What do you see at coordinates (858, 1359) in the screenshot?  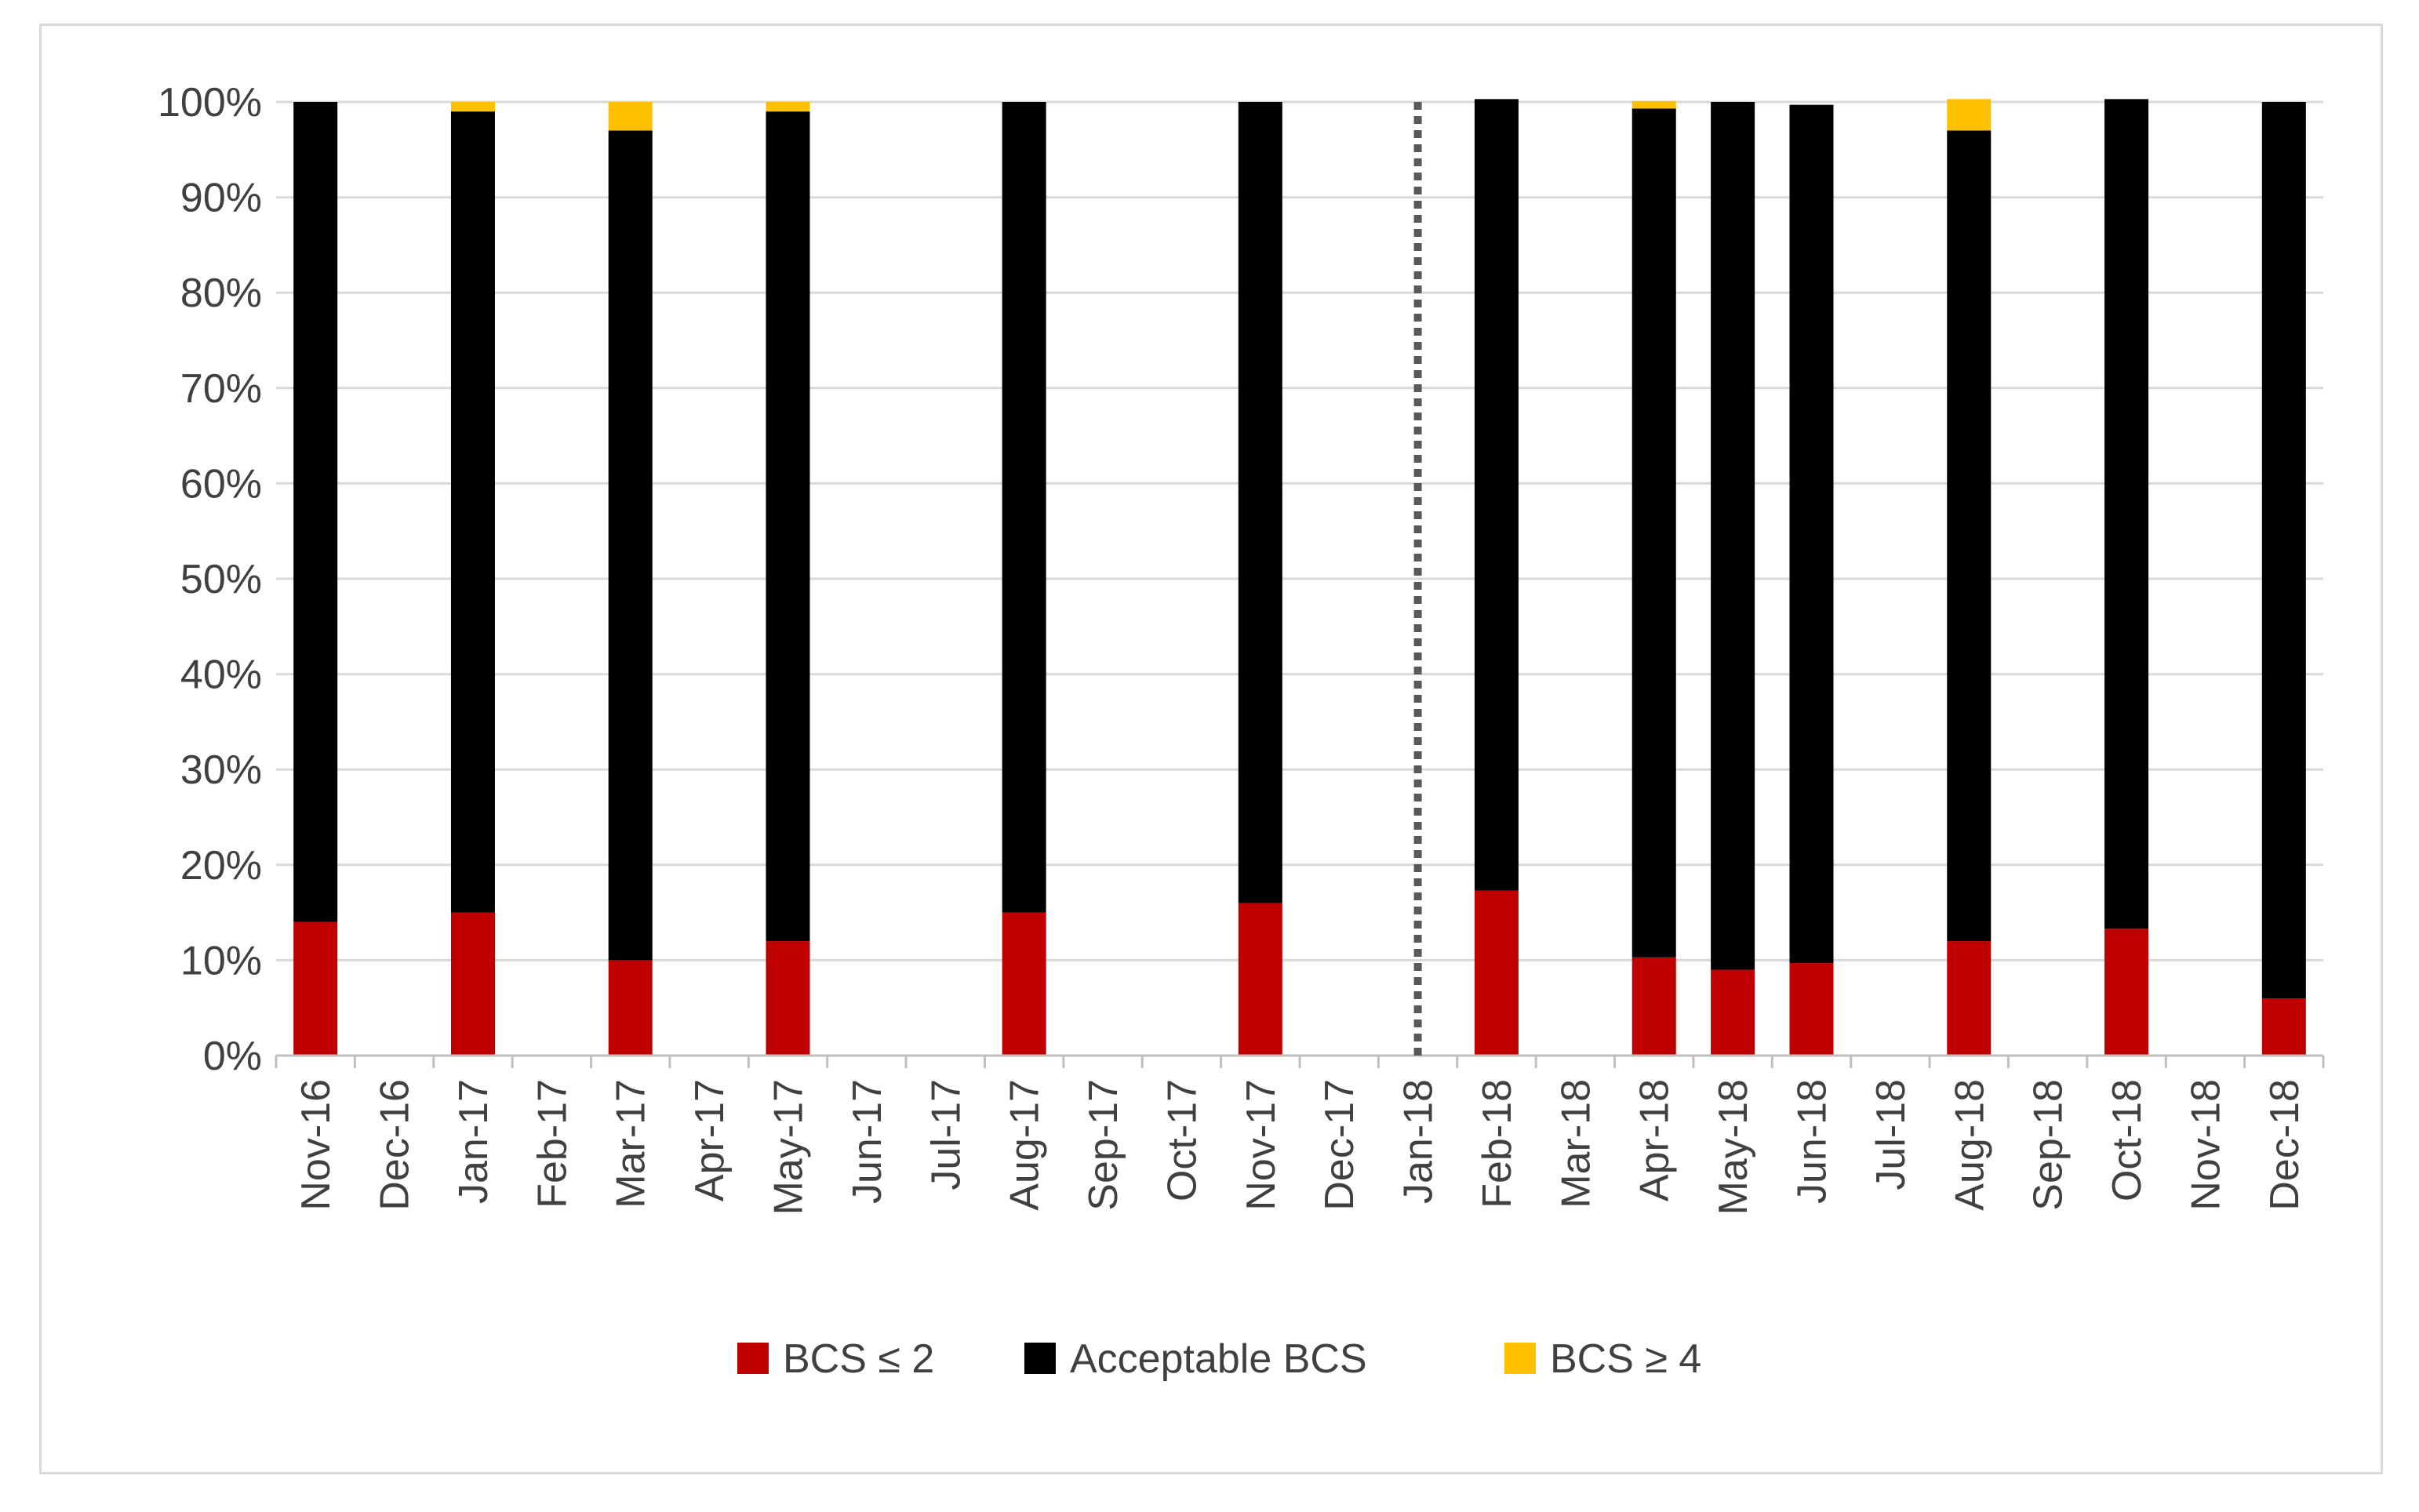 I see `legend-label: BCS ≤ 2` at bounding box center [858, 1359].